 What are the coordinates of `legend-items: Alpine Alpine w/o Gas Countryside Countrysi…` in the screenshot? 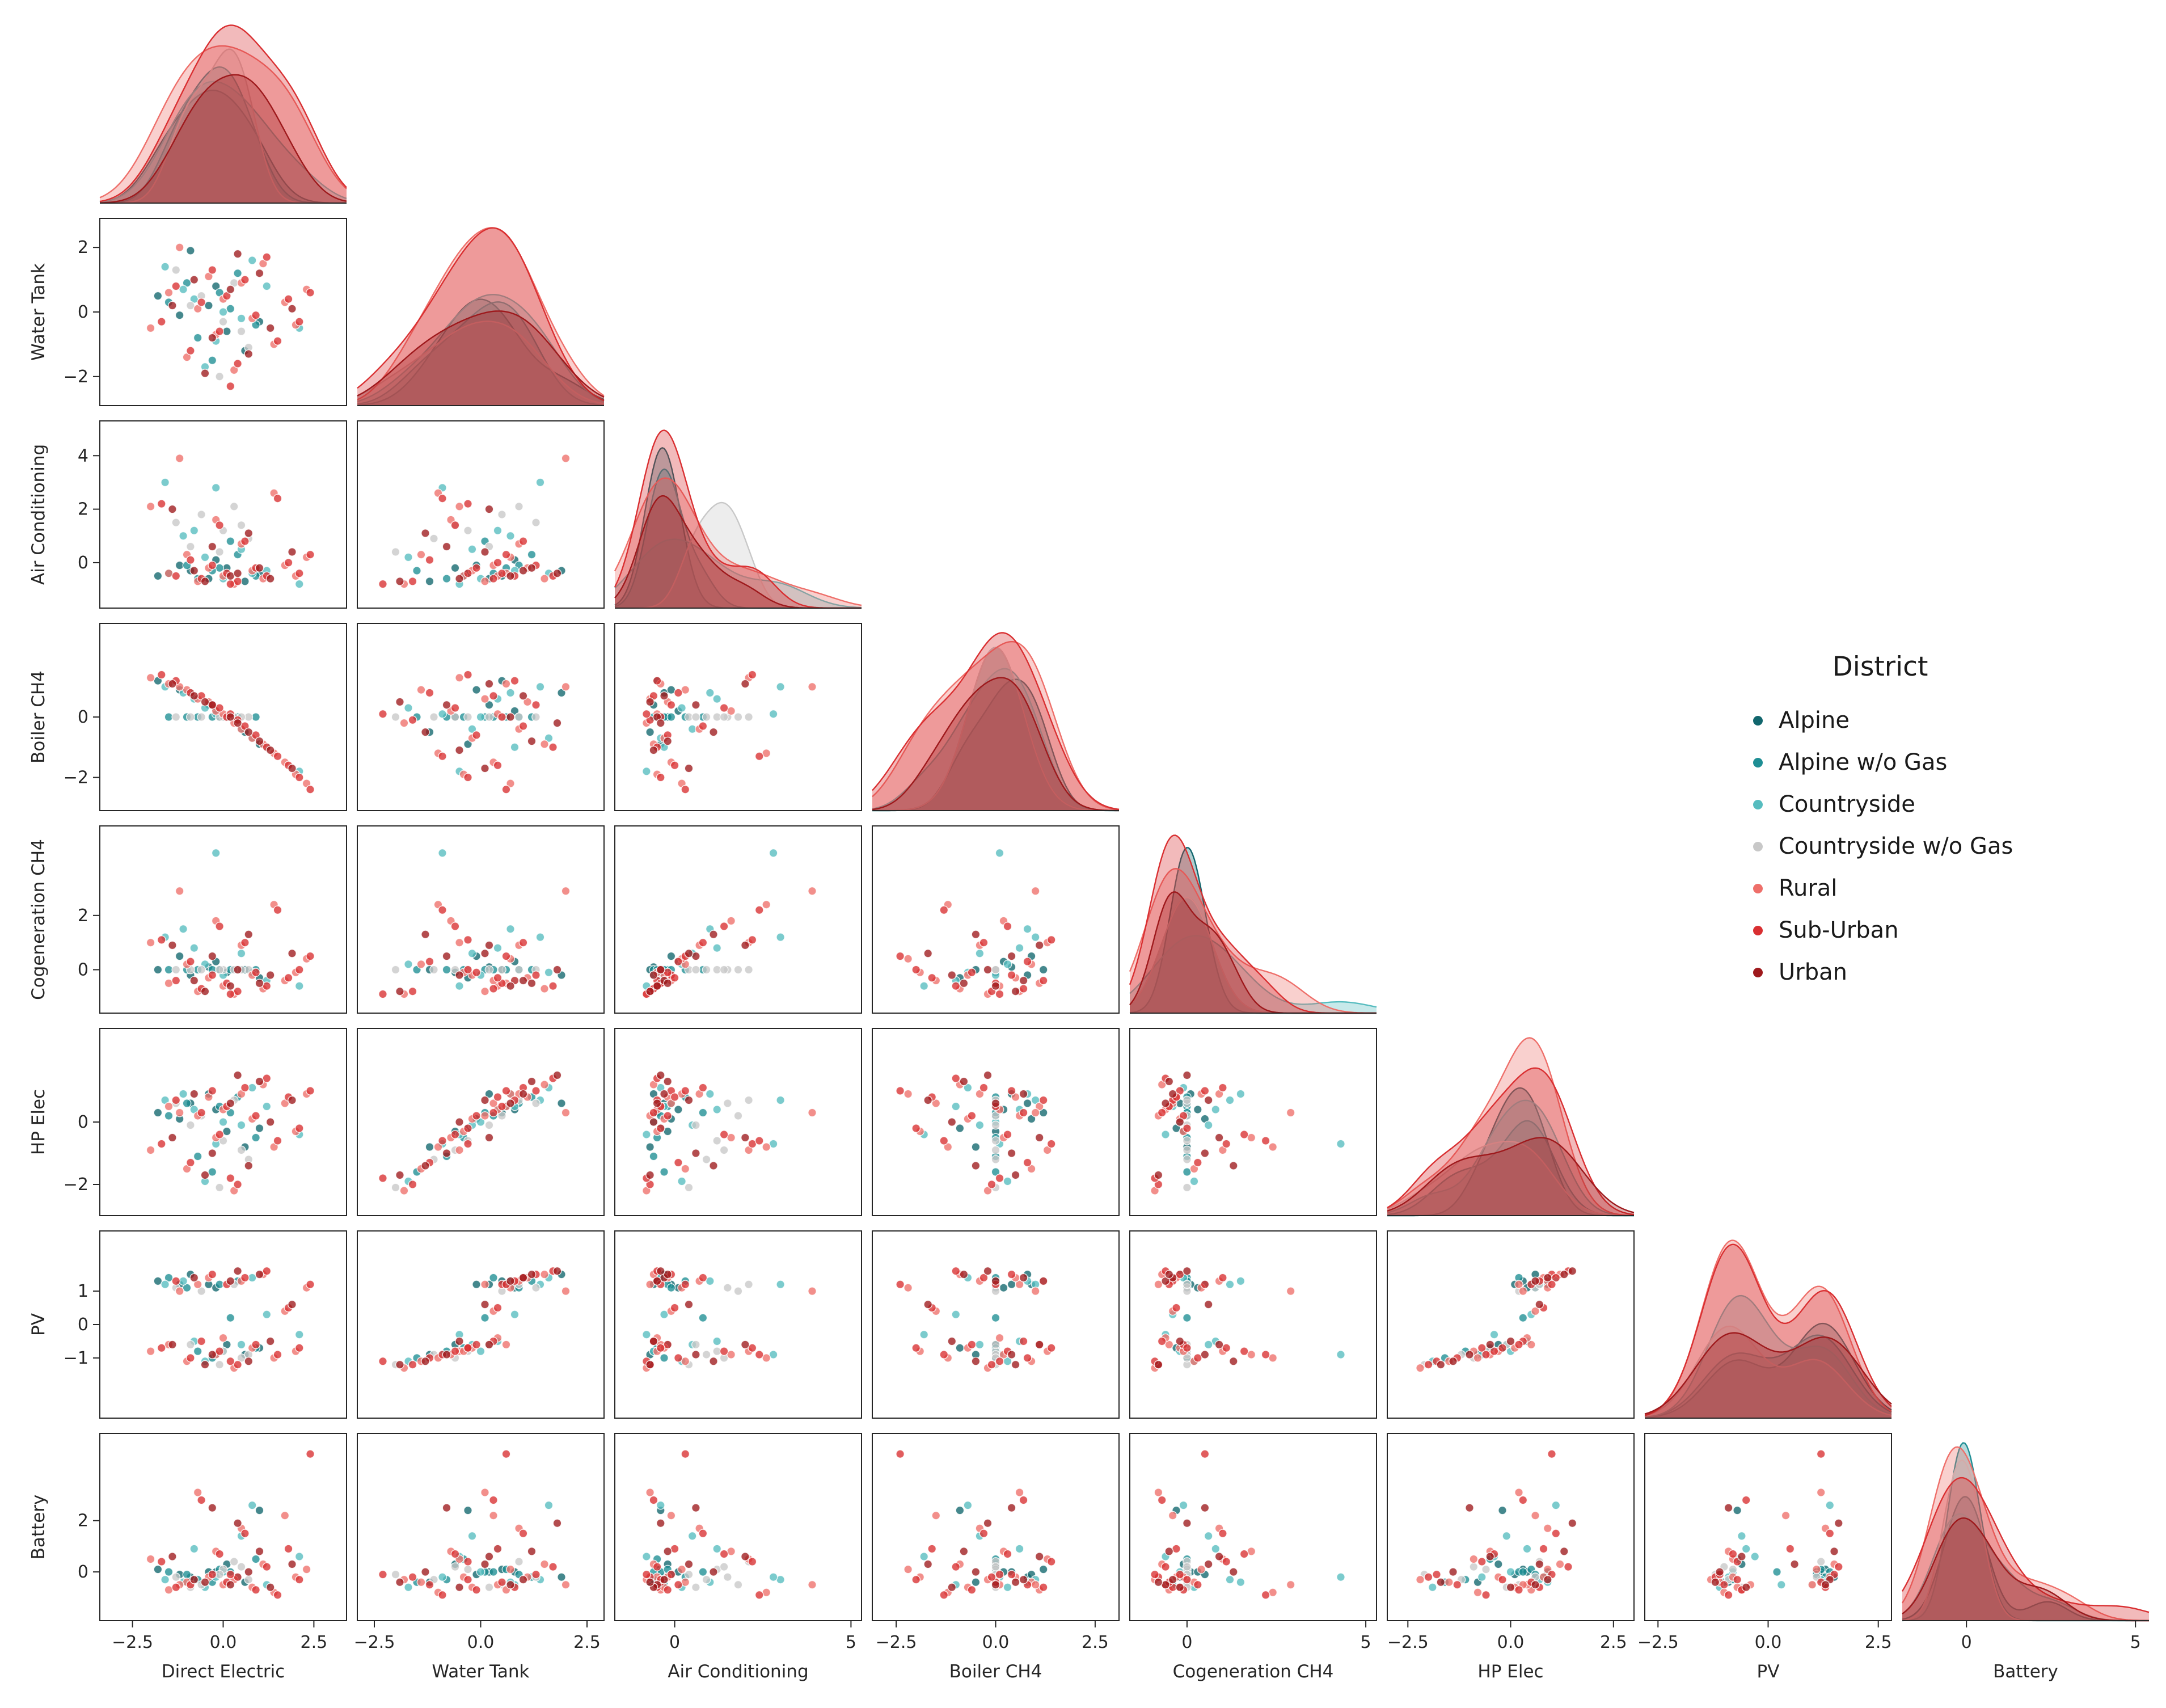 It's located at (1880, 846).